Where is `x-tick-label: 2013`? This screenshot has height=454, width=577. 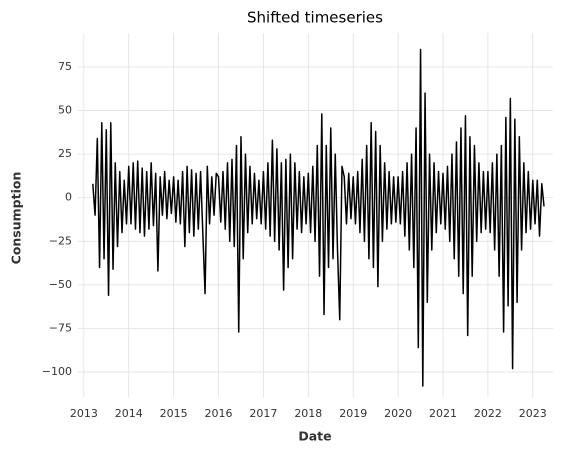 x-tick-label: 2013 is located at coordinates (84, 413).